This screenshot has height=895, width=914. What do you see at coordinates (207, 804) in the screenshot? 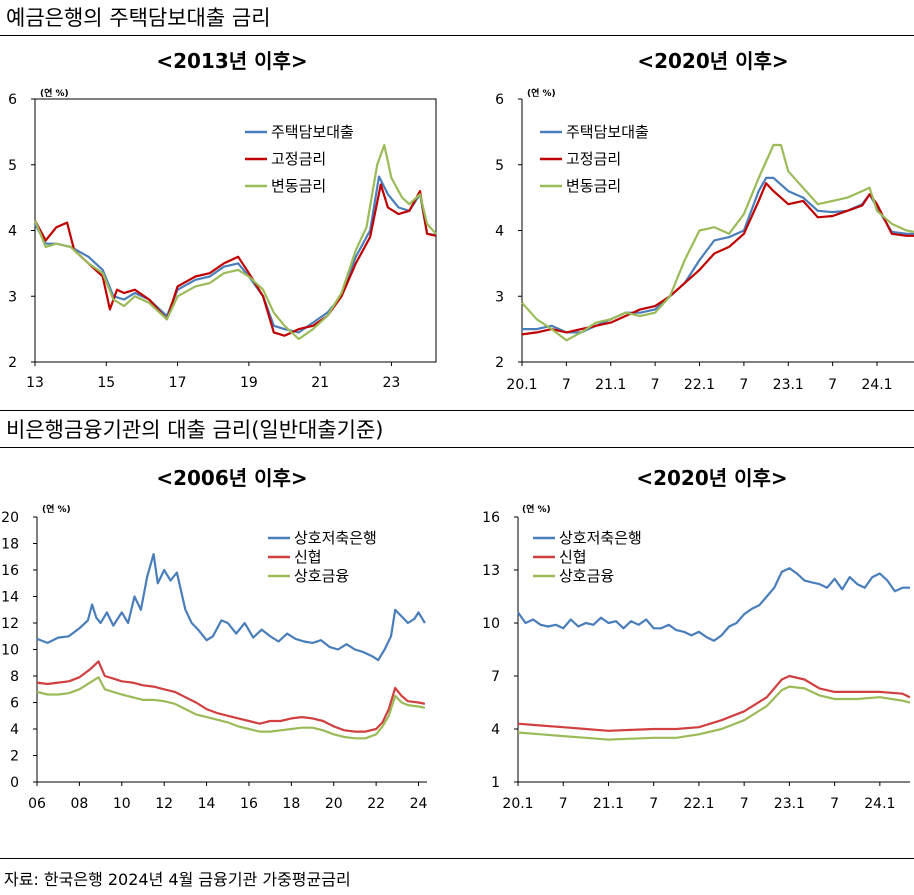
I see `x-tick-label: 14` at bounding box center [207, 804].